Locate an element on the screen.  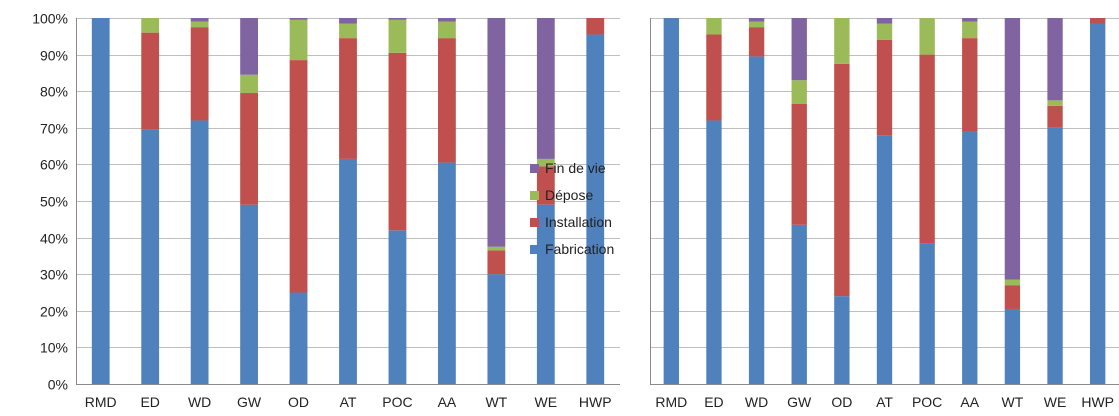
x-tick-label: HWP is located at coordinates (1097, 402).